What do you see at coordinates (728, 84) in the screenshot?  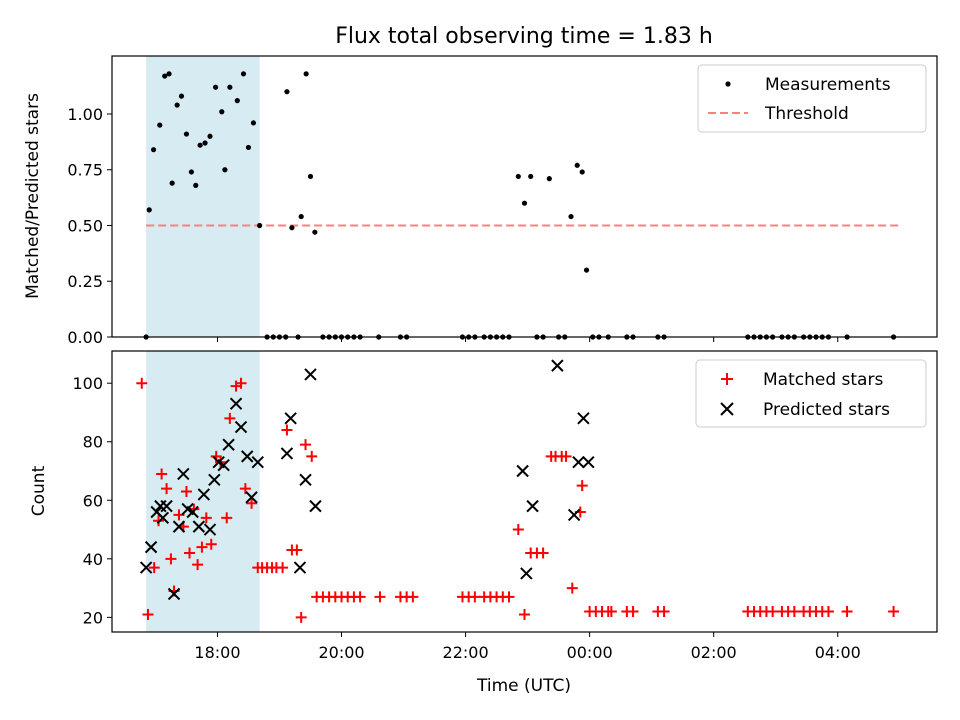 I see `legend-measurement-marker` at bounding box center [728, 84].